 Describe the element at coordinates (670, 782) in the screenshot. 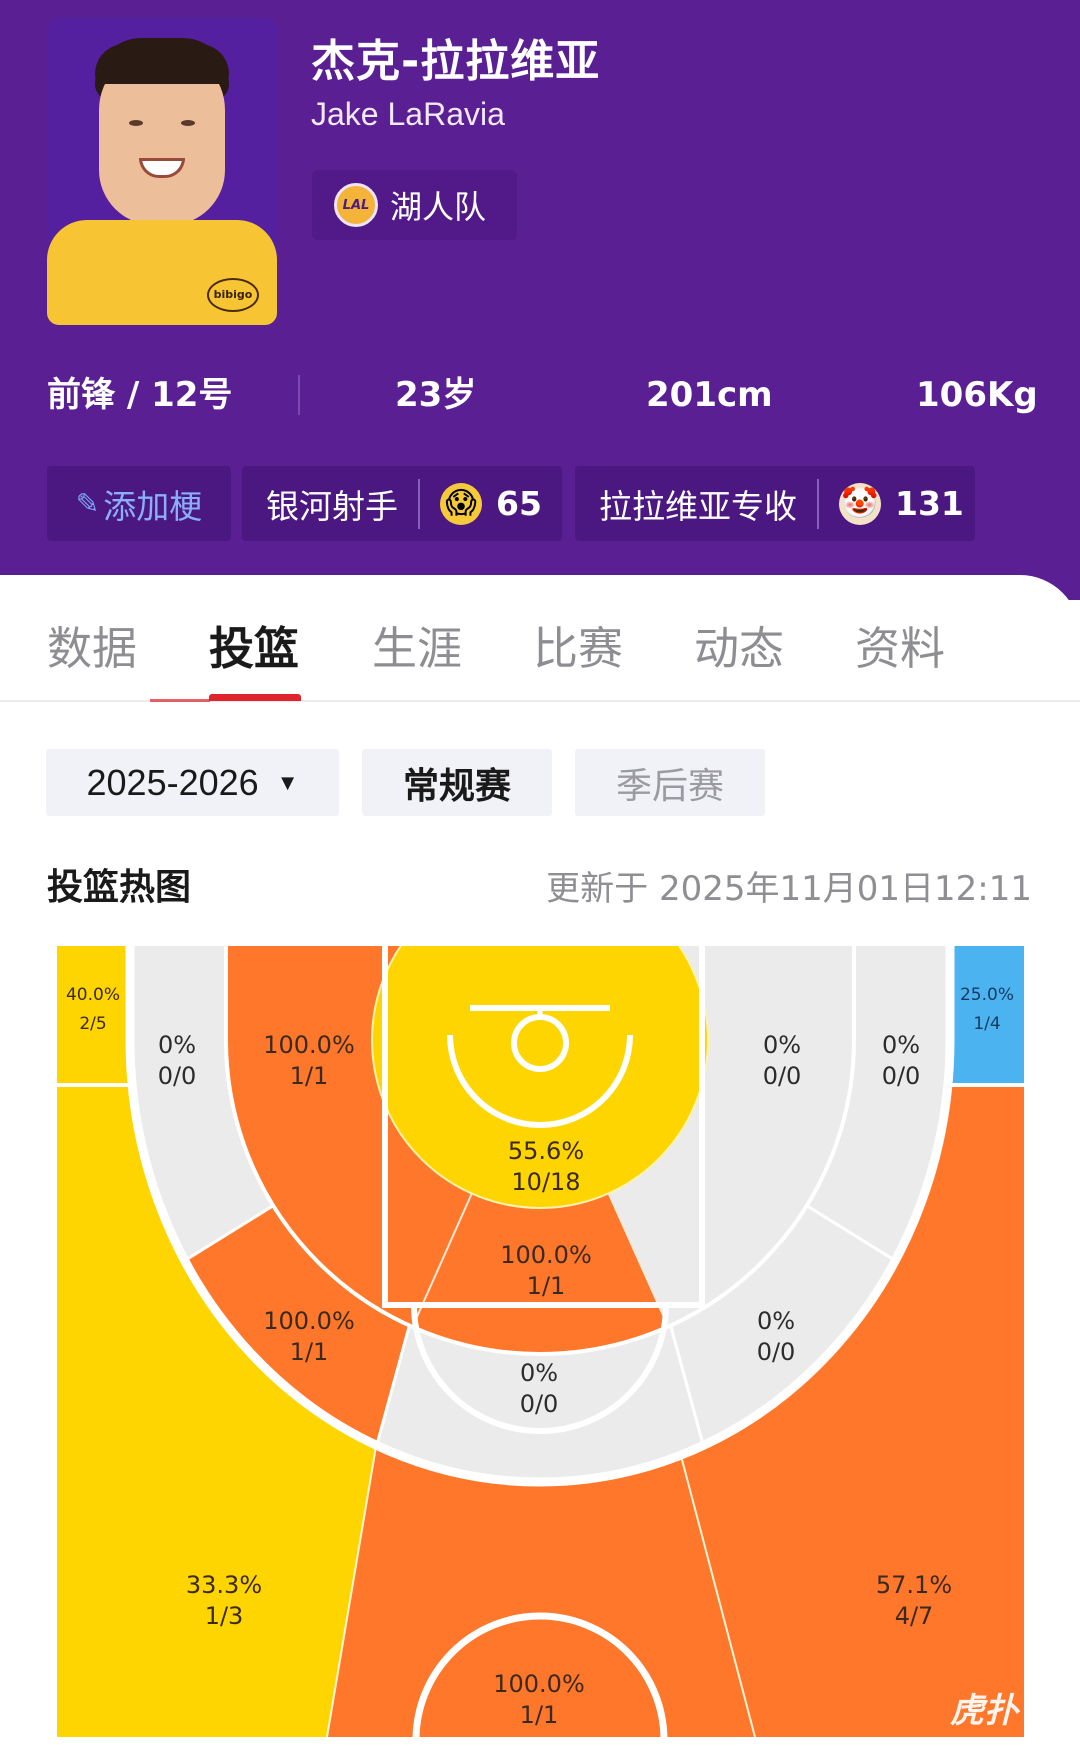

I see `playoffs-button: 季后赛` at that location.